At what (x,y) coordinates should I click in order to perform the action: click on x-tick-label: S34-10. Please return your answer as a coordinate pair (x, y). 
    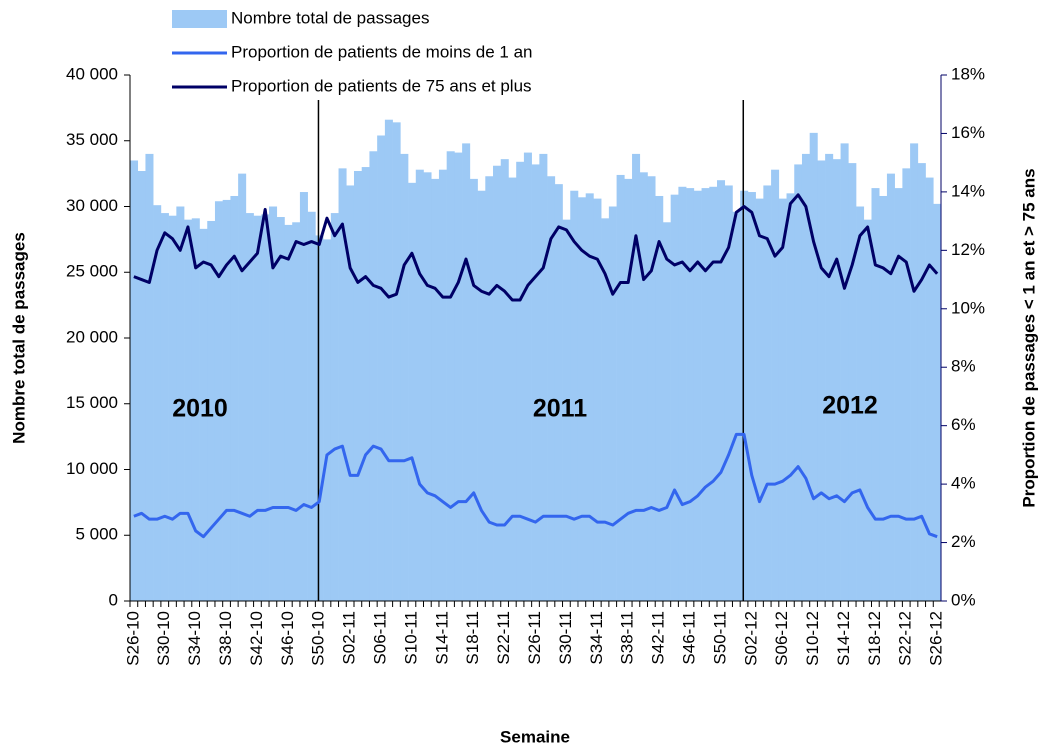
    Looking at the image, I should click on (194, 638).